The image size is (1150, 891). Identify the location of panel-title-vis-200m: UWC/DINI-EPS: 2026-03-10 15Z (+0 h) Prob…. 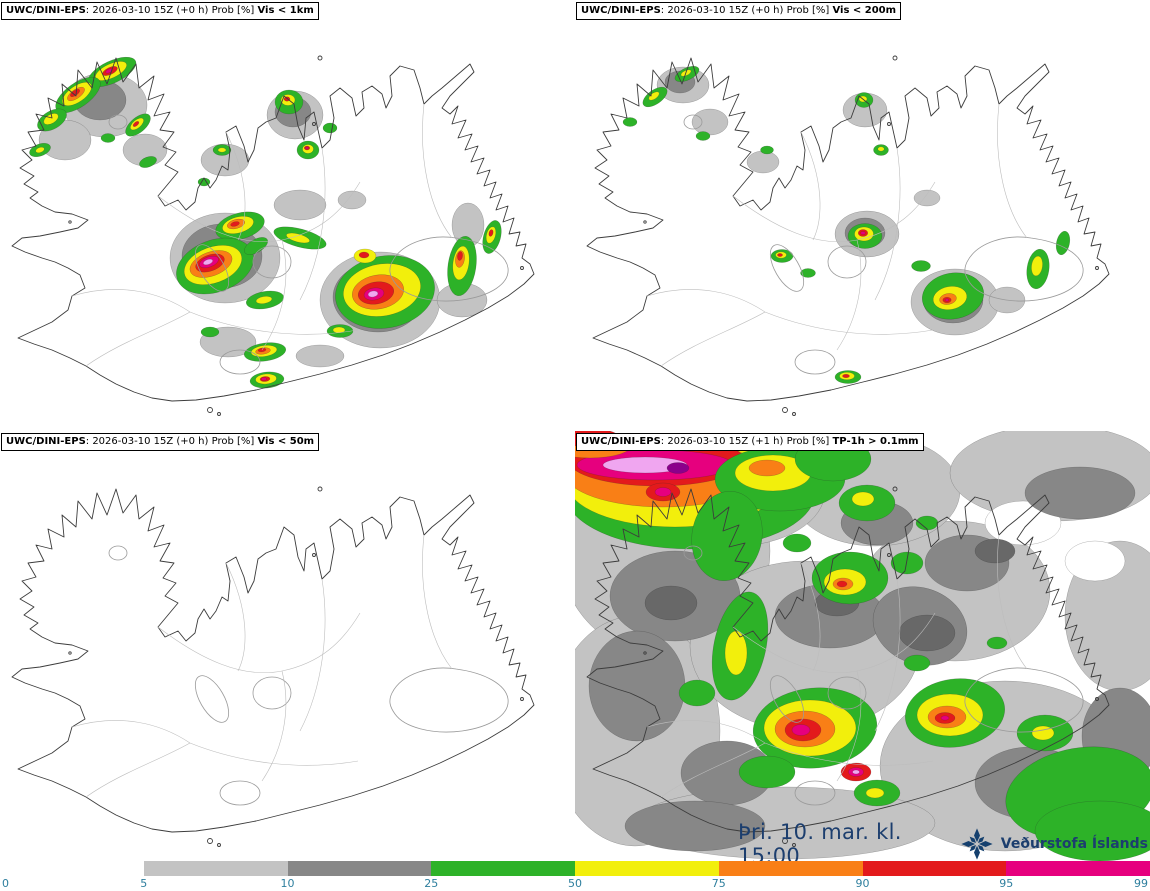
(739, 11).